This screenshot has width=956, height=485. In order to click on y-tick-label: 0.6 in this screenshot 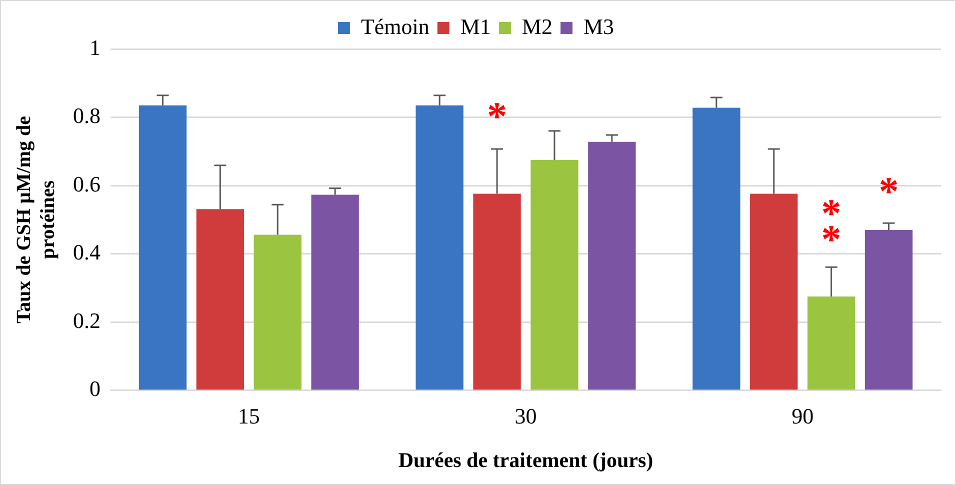, I will do `click(86, 183)`.